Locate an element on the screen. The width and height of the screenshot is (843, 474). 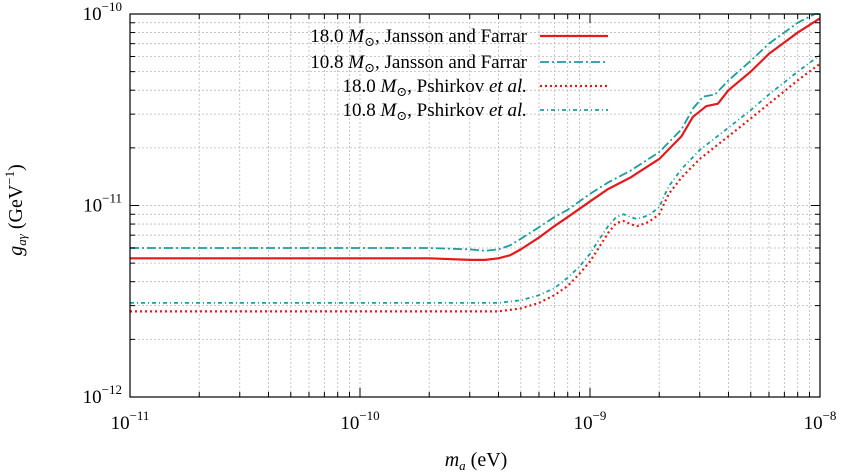
y-tick-label: 10−10 is located at coordinates (102, 12).